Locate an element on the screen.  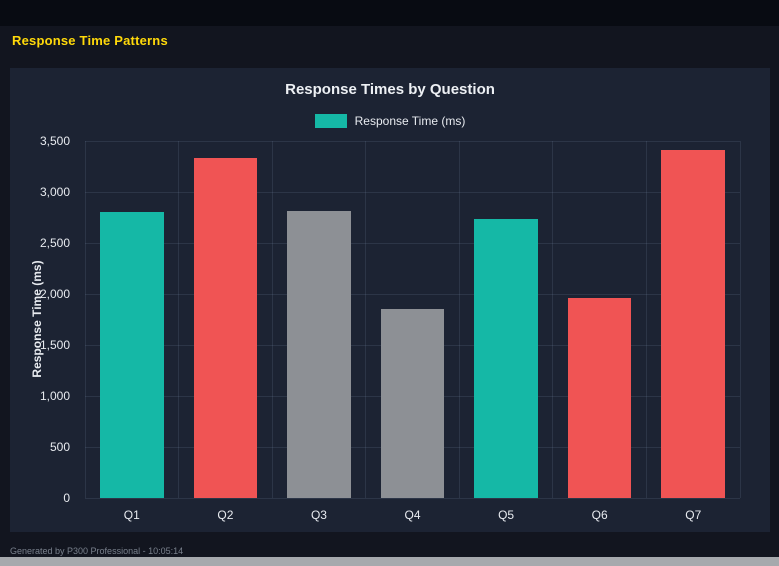
y-tick-label: 3,500 is located at coordinates (54, 141).